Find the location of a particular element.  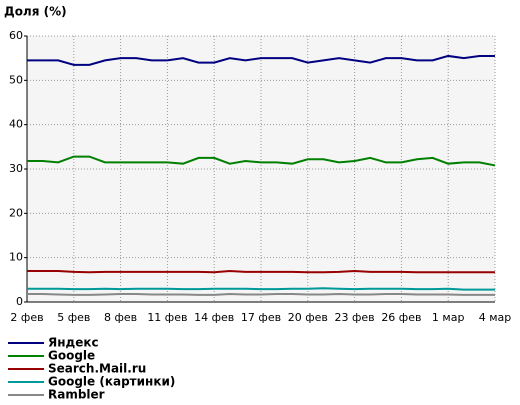

x-tick-label: 14 фев is located at coordinates (214, 317).